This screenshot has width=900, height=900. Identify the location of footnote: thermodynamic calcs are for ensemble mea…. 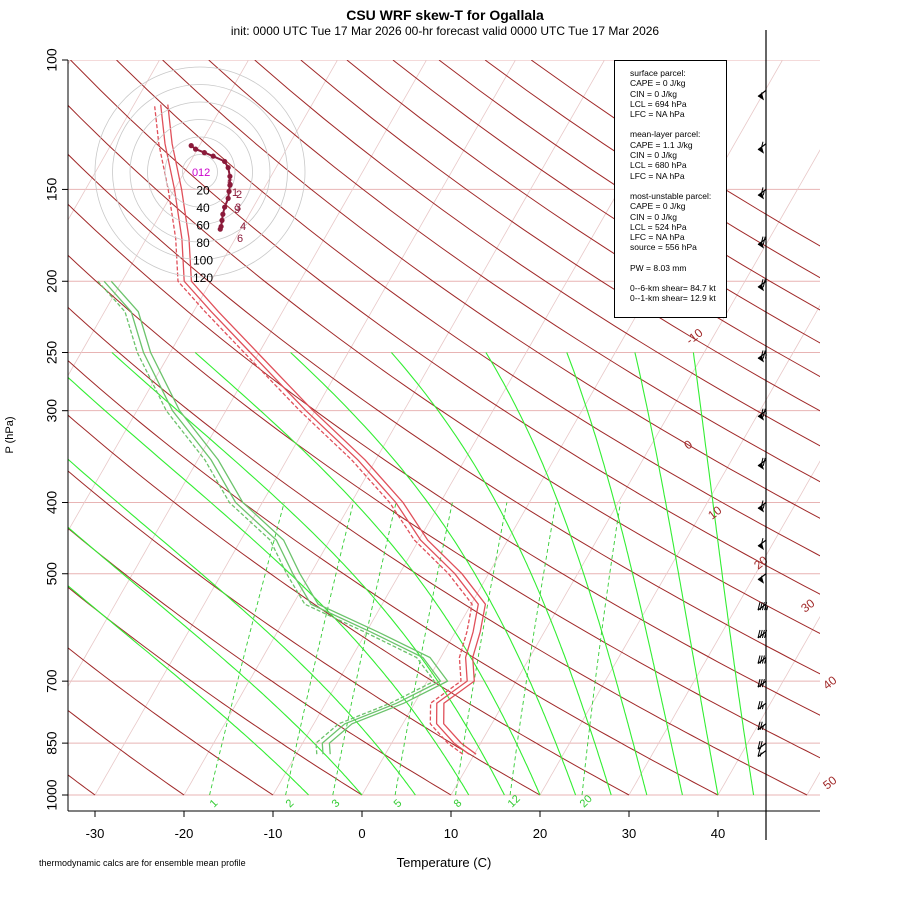
(142, 863).